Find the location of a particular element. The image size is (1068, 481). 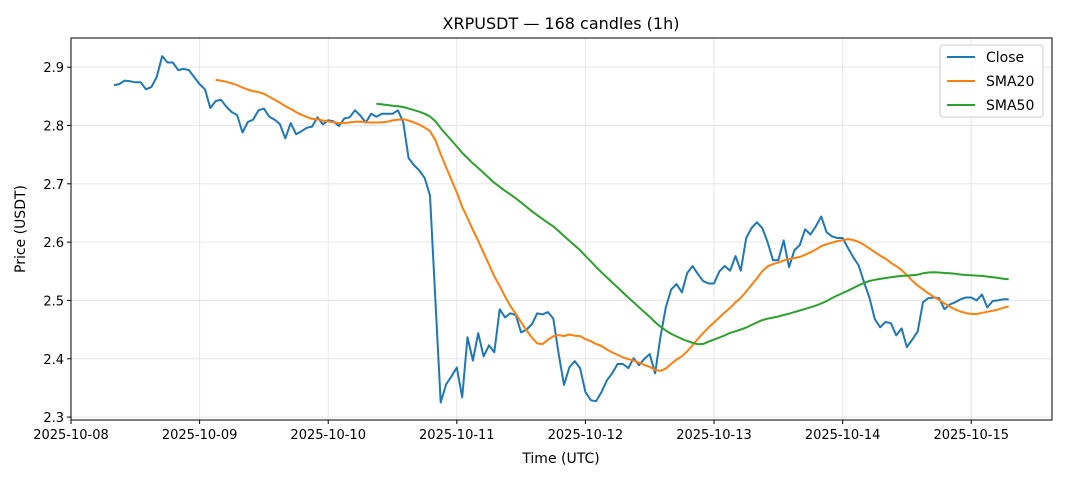

y-axis-label: Price (USDT) is located at coordinates (21, 229).